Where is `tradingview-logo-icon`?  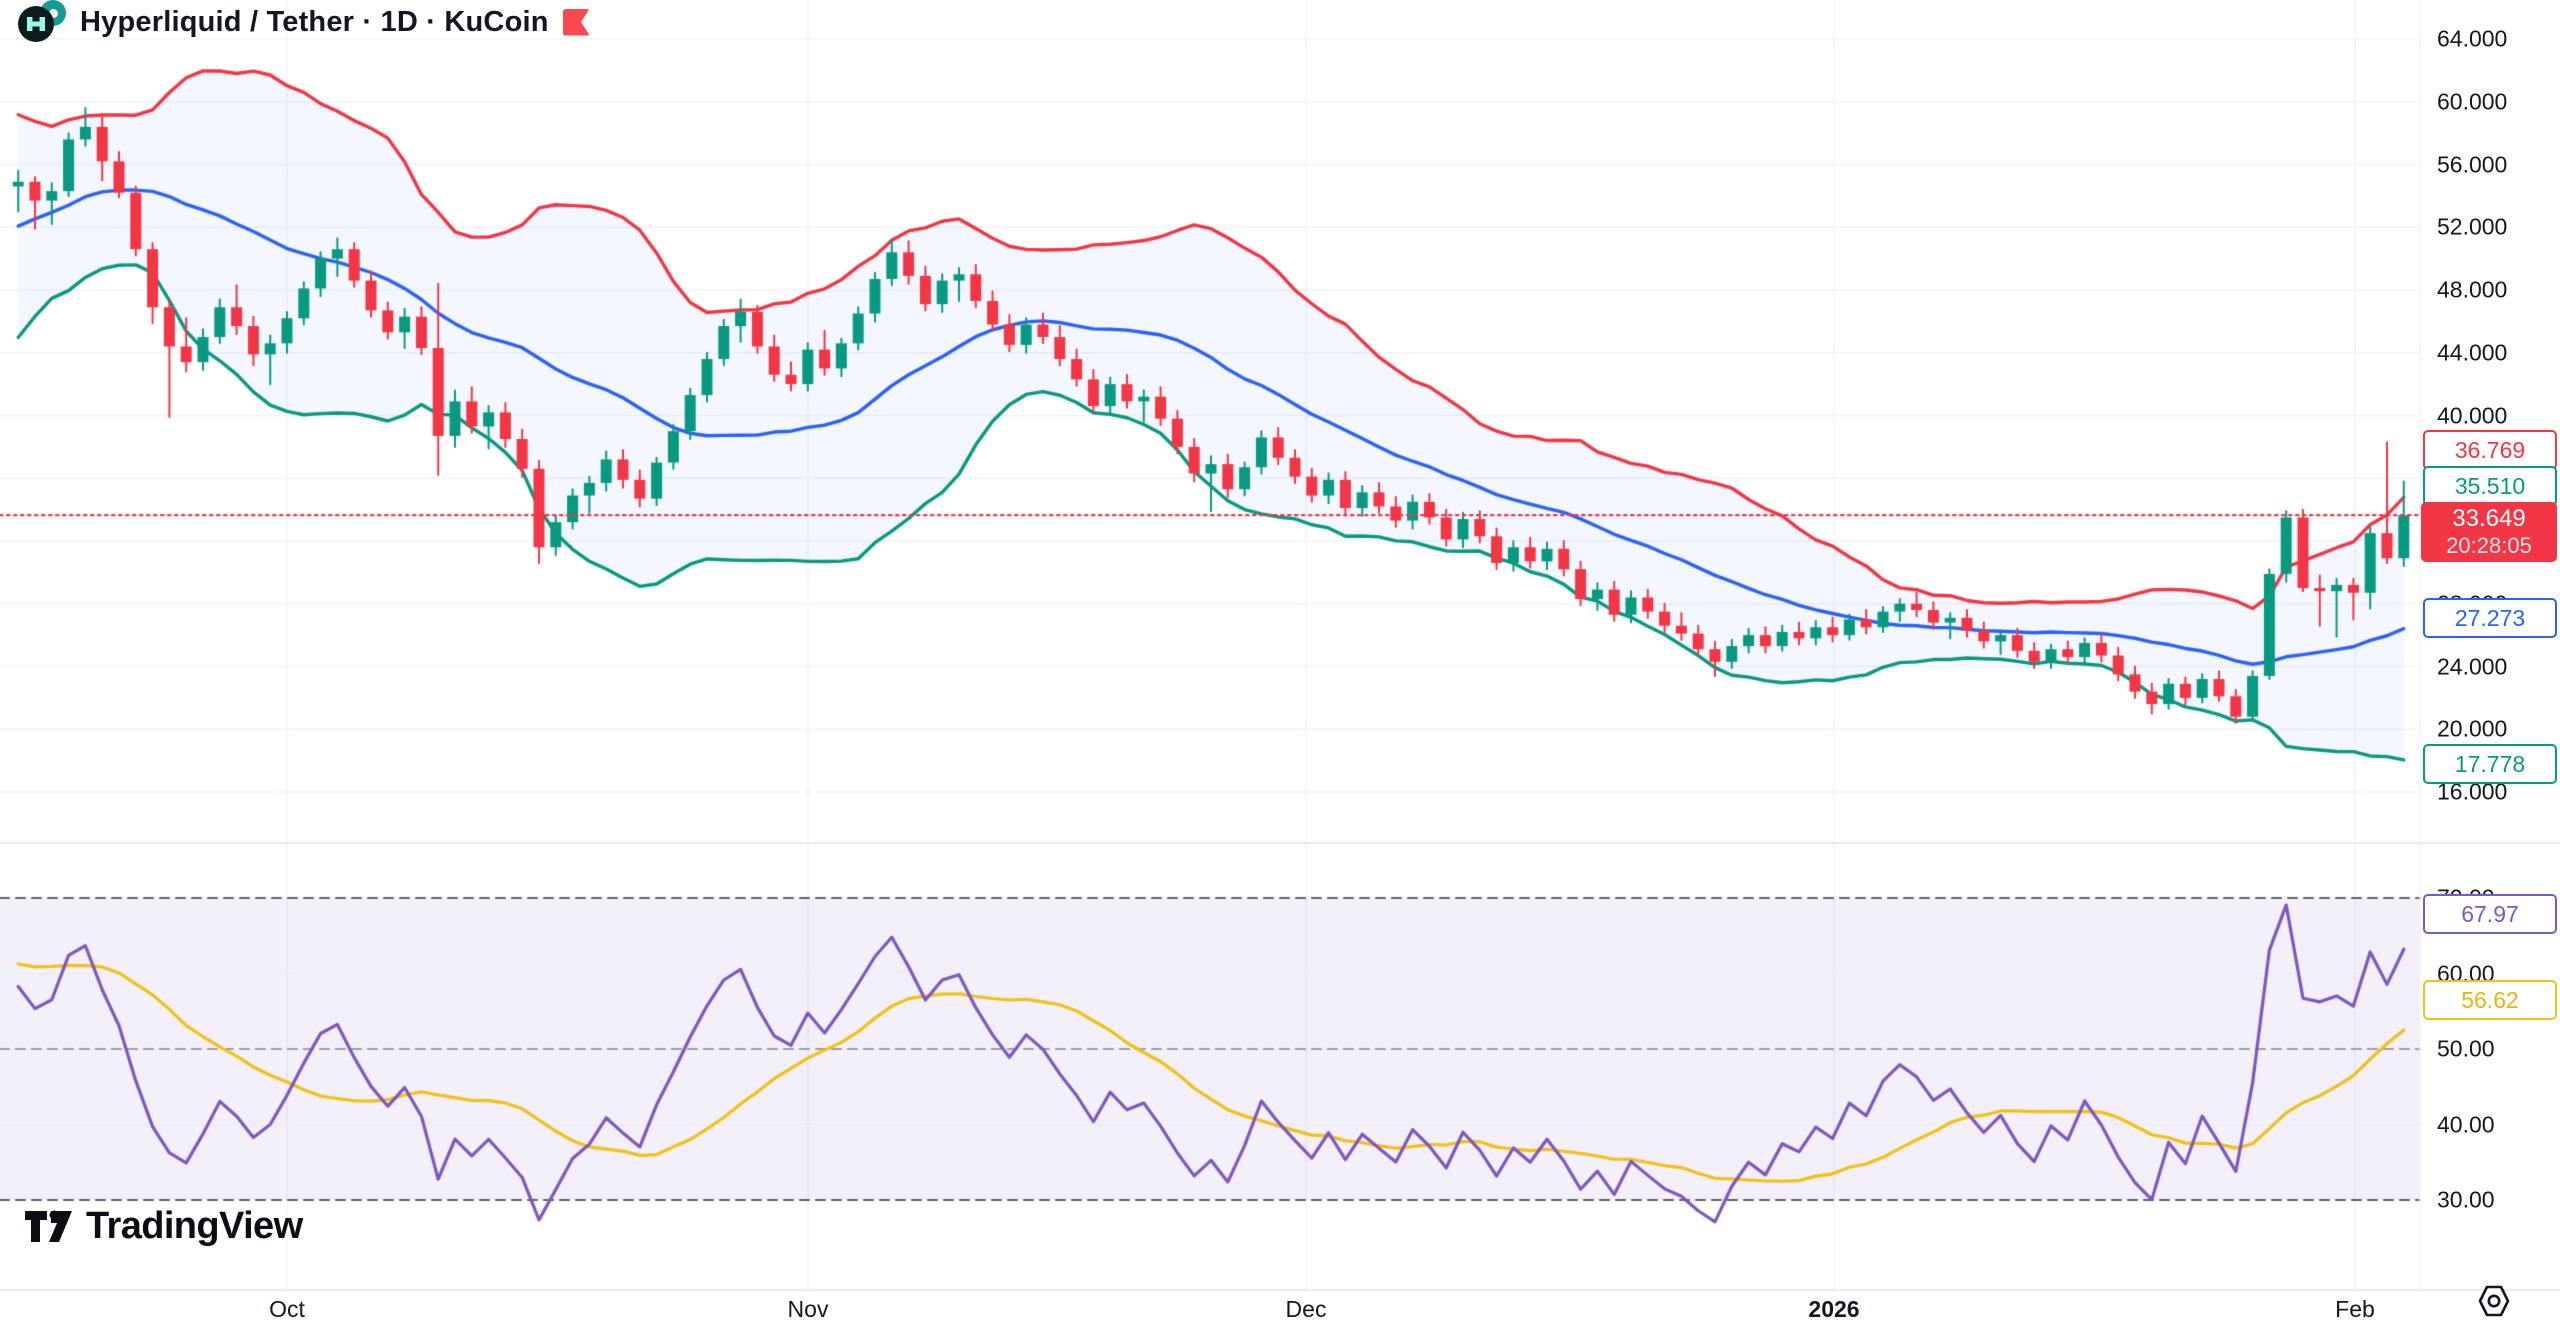 tradingview-logo-icon is located at coordinates (48, 1226).